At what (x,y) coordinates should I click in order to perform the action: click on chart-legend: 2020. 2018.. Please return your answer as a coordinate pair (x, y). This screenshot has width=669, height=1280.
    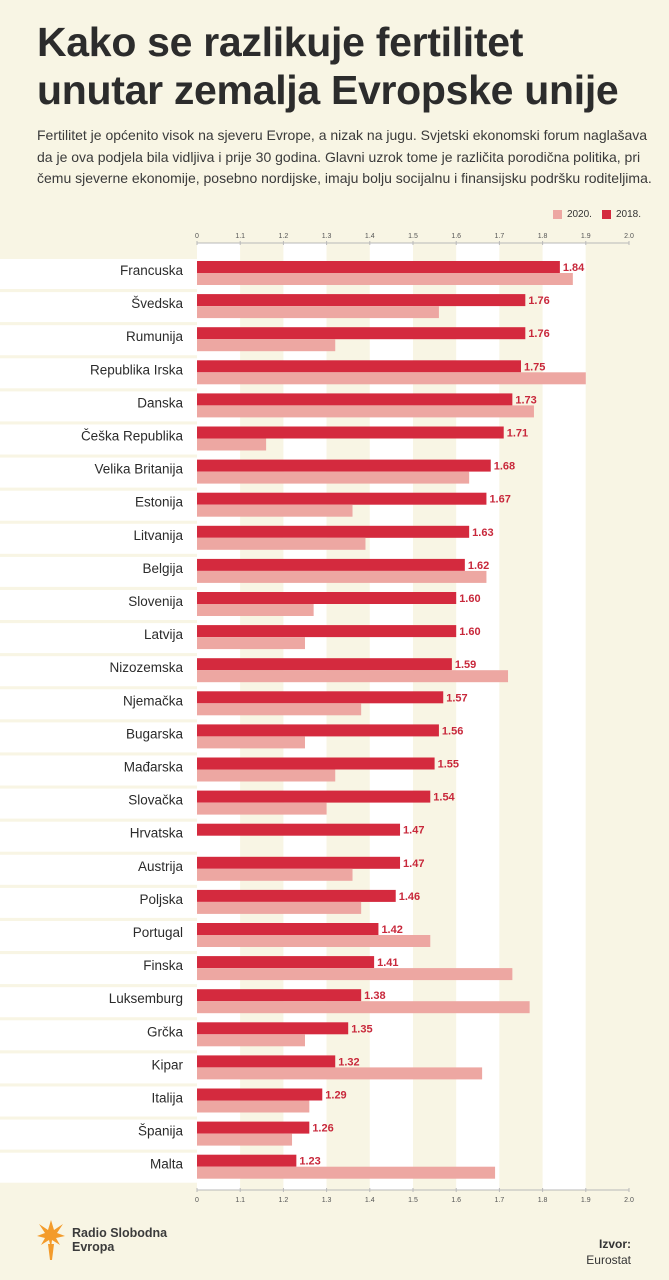
    Looking at the image, I should click on (596, 214).